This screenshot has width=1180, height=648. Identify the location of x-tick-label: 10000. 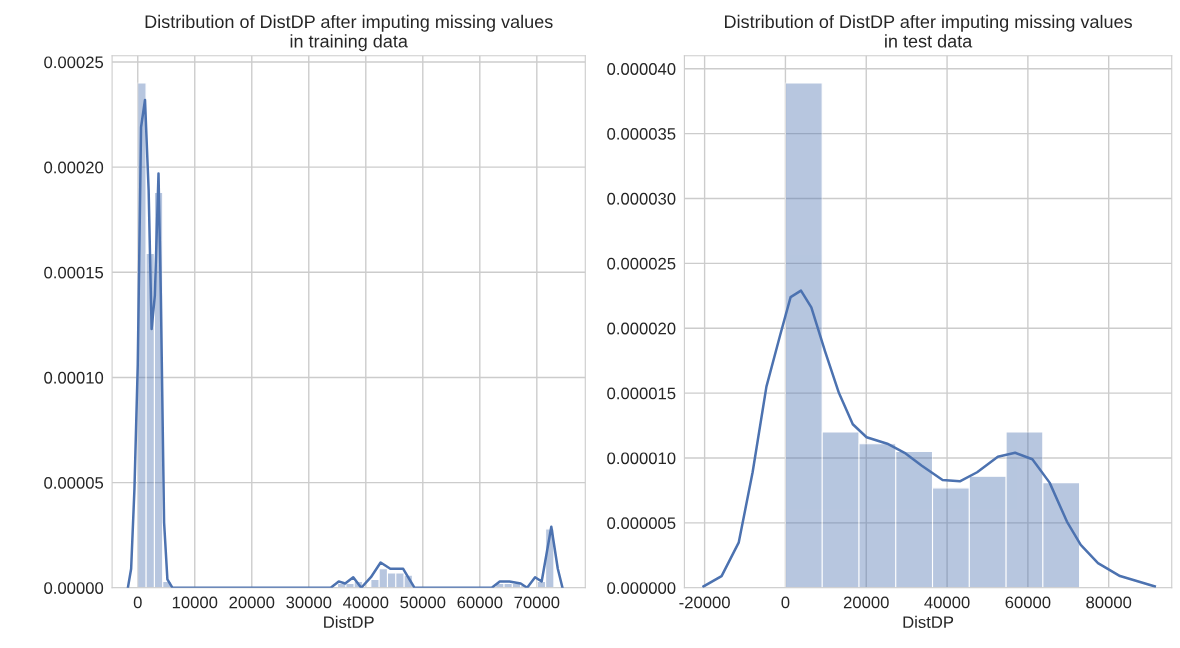
(195, 602).